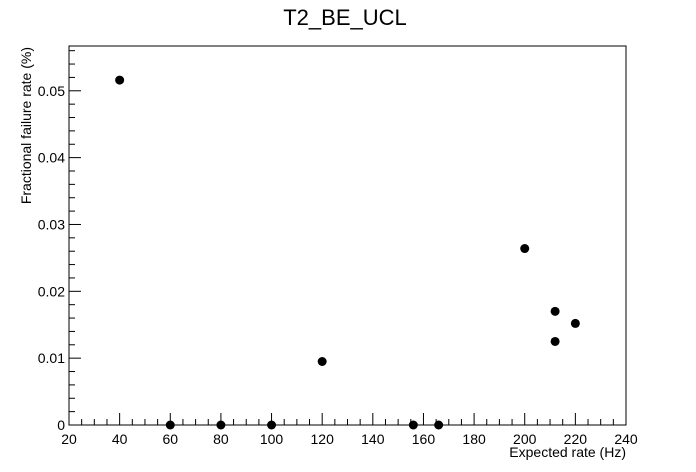 The width and height of the screenshot is (696, 472). I want to click on y-tick-label: 0.05, so click(51, 91).